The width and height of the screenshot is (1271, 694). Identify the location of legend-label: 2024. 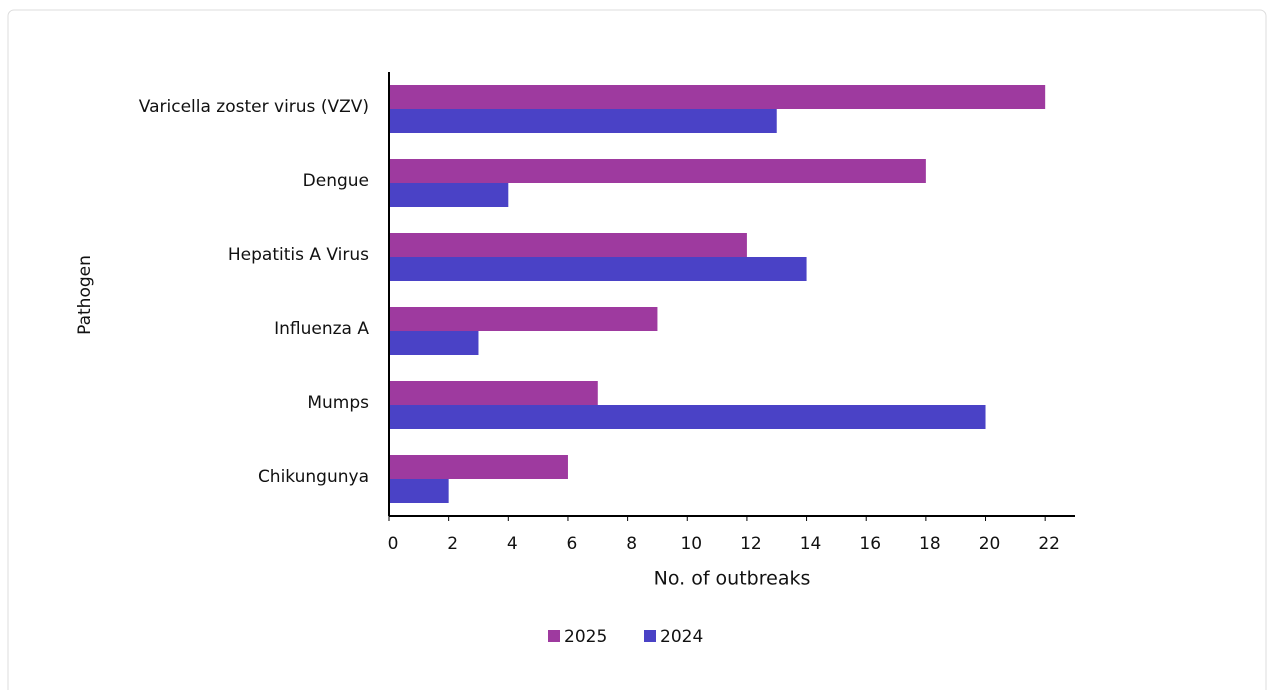
(681, 637).